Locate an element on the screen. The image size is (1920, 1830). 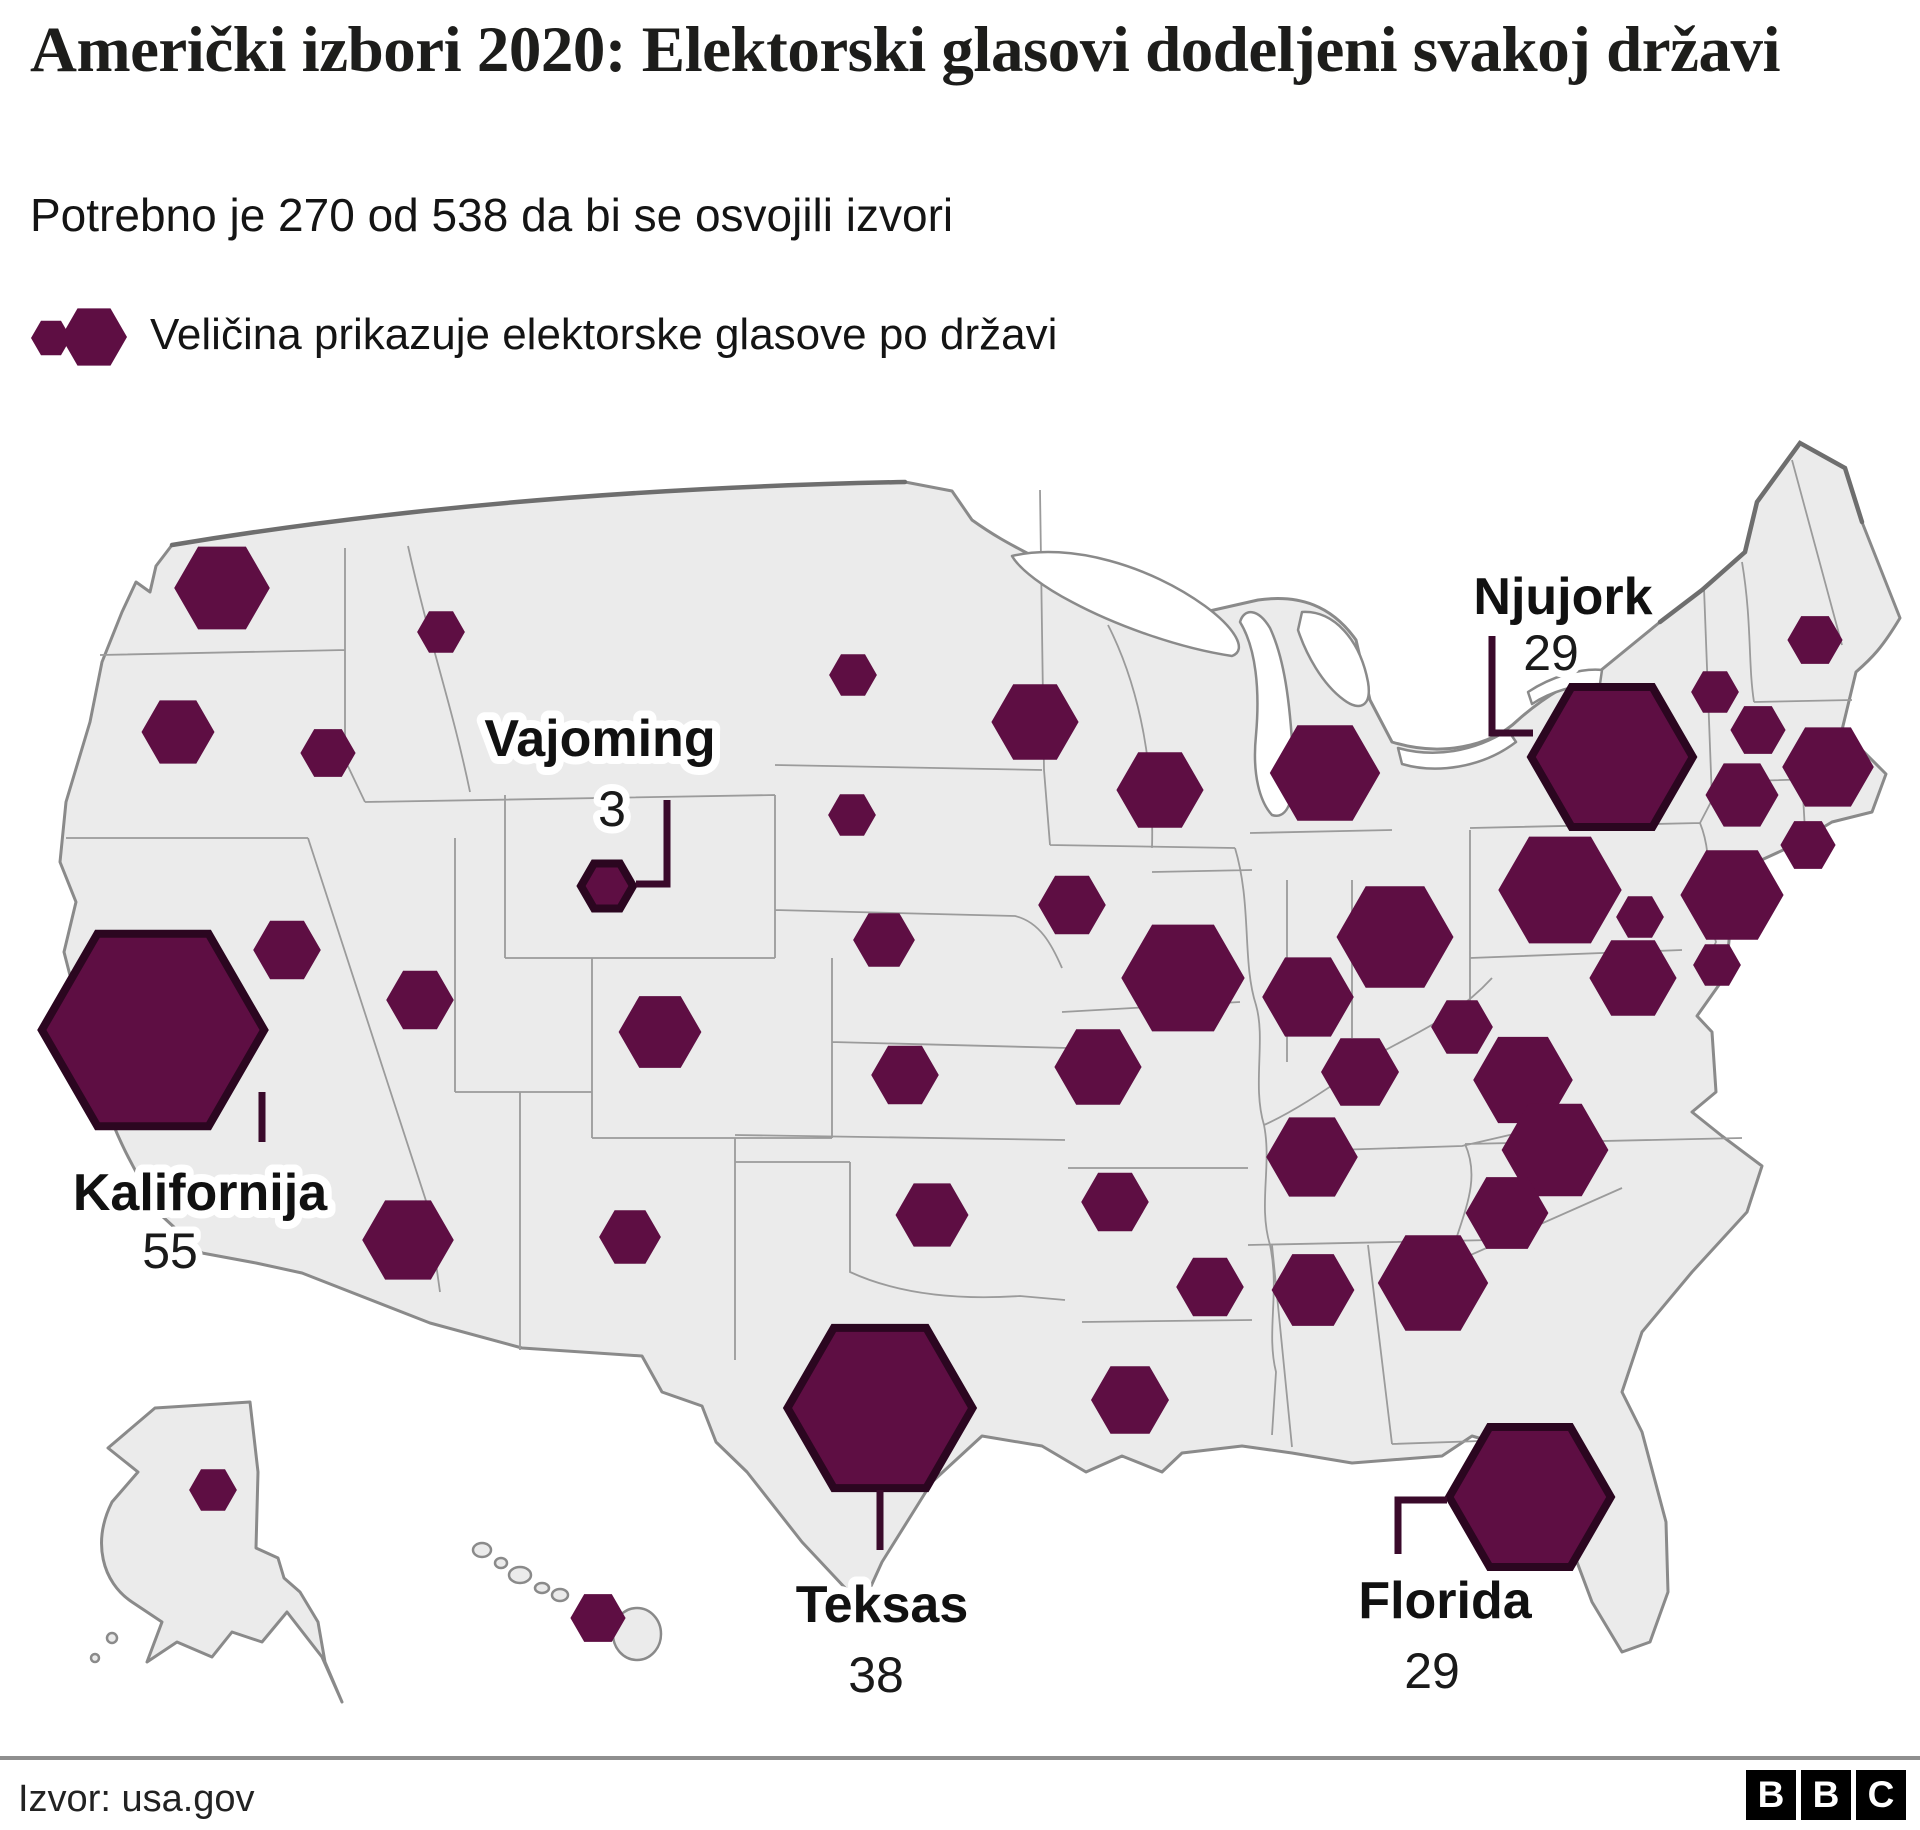
lake-huron is located at coordinates (1333, 659).